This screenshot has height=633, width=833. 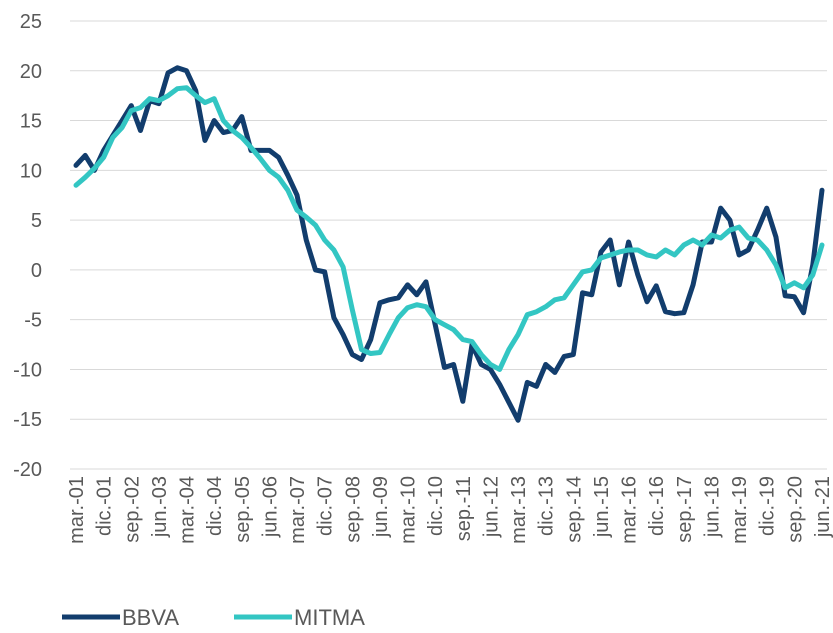 I want to click on x-tick-label: sep.-08, so click(x=353, y=509).